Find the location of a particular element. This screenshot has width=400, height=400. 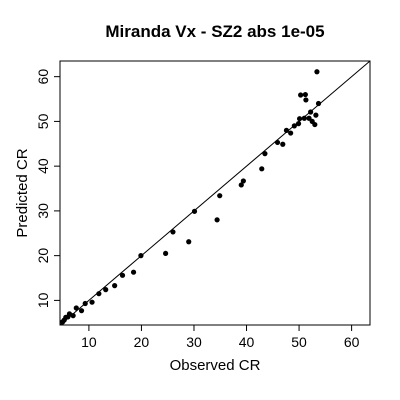

y-tick-label: 50 is located at coordinates (43, 121).